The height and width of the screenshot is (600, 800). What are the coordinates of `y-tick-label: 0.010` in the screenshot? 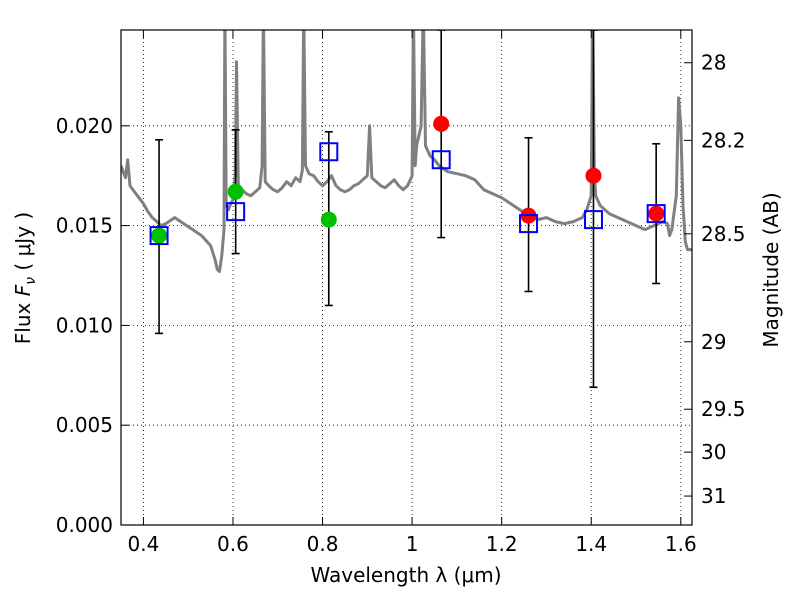 It's located at (84, 325).